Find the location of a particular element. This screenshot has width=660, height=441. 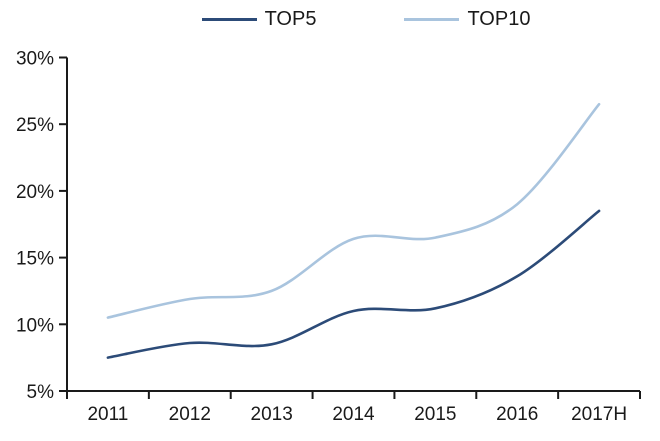

x-tick-label: 2015 is located at coordinates (435, 414).